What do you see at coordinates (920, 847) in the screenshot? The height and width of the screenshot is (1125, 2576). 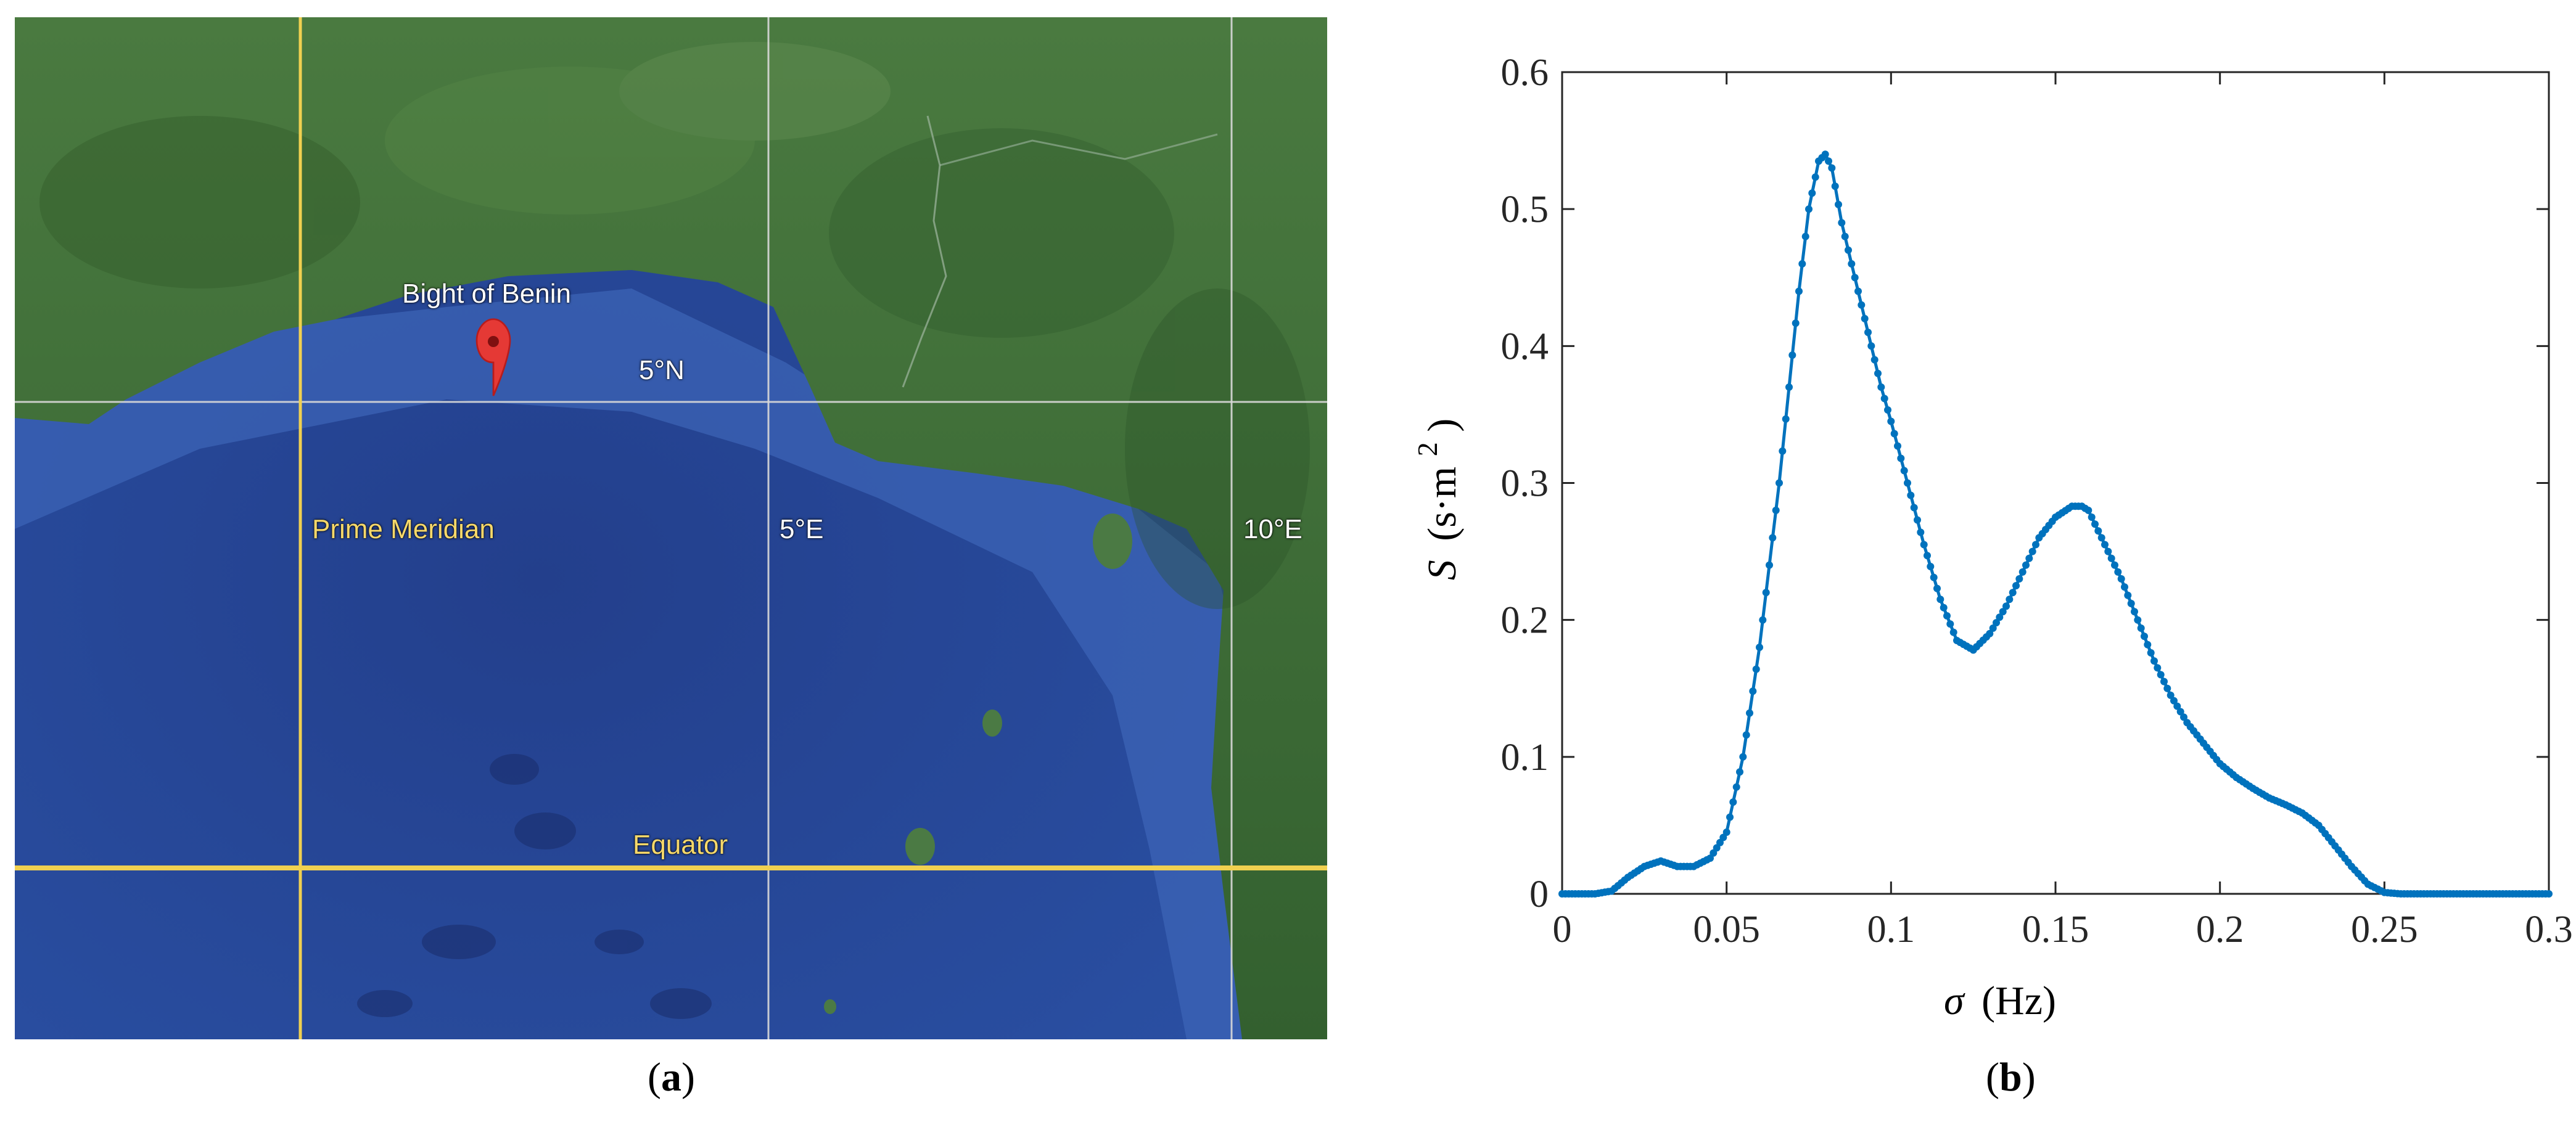 I see `island-sao-tome` at bounding box center [920, 847].